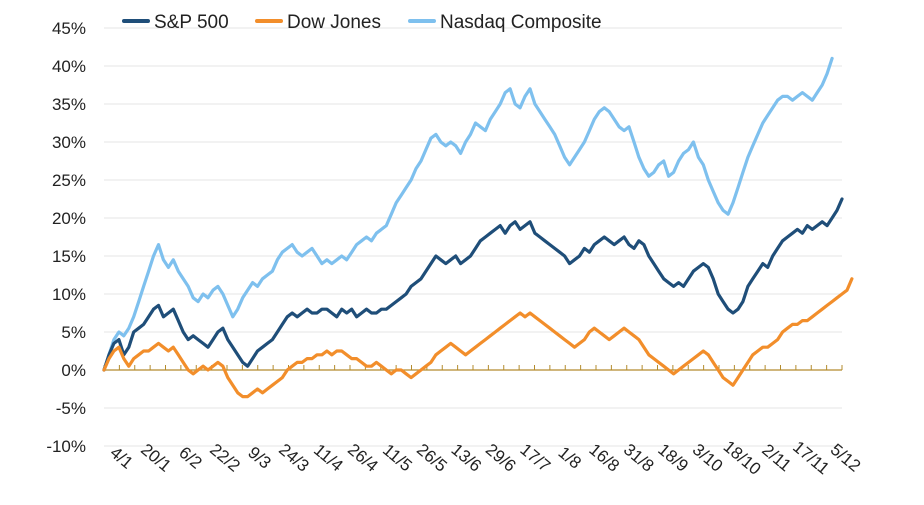 This screenshot has width=924, height=505. Describe the element at coordinates (811, 457) in the screenshot. I see `x-tick-label: 17/11` at that location.